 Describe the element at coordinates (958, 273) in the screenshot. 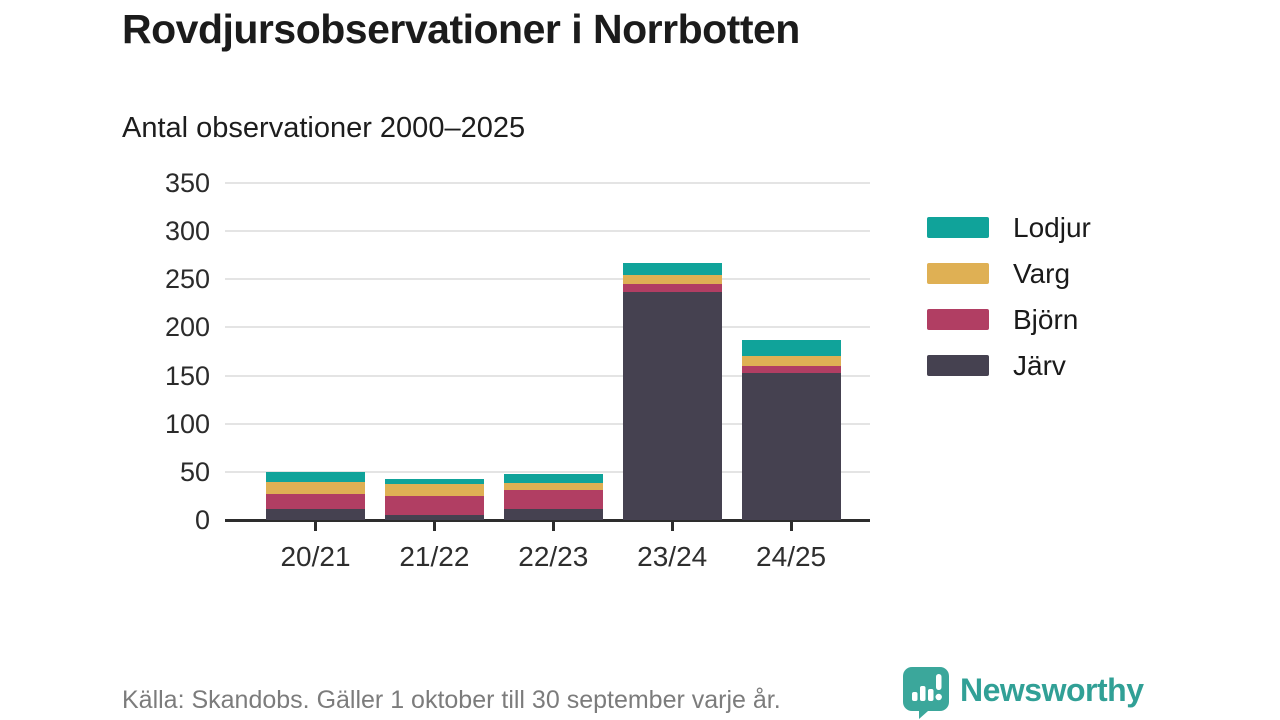

I see `legend-swatch-varg` at that location.